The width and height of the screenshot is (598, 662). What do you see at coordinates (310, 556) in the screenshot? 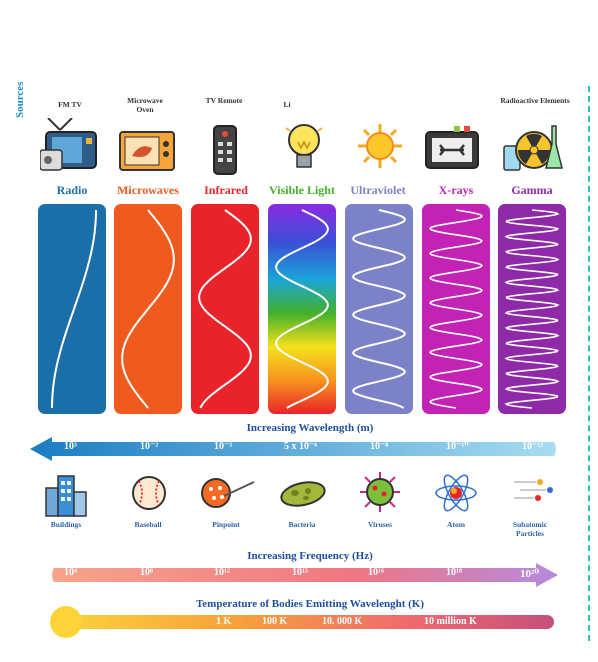
I see `frequency-title: Increasing Frequency (Hz)` at bounding box center [310, 556].